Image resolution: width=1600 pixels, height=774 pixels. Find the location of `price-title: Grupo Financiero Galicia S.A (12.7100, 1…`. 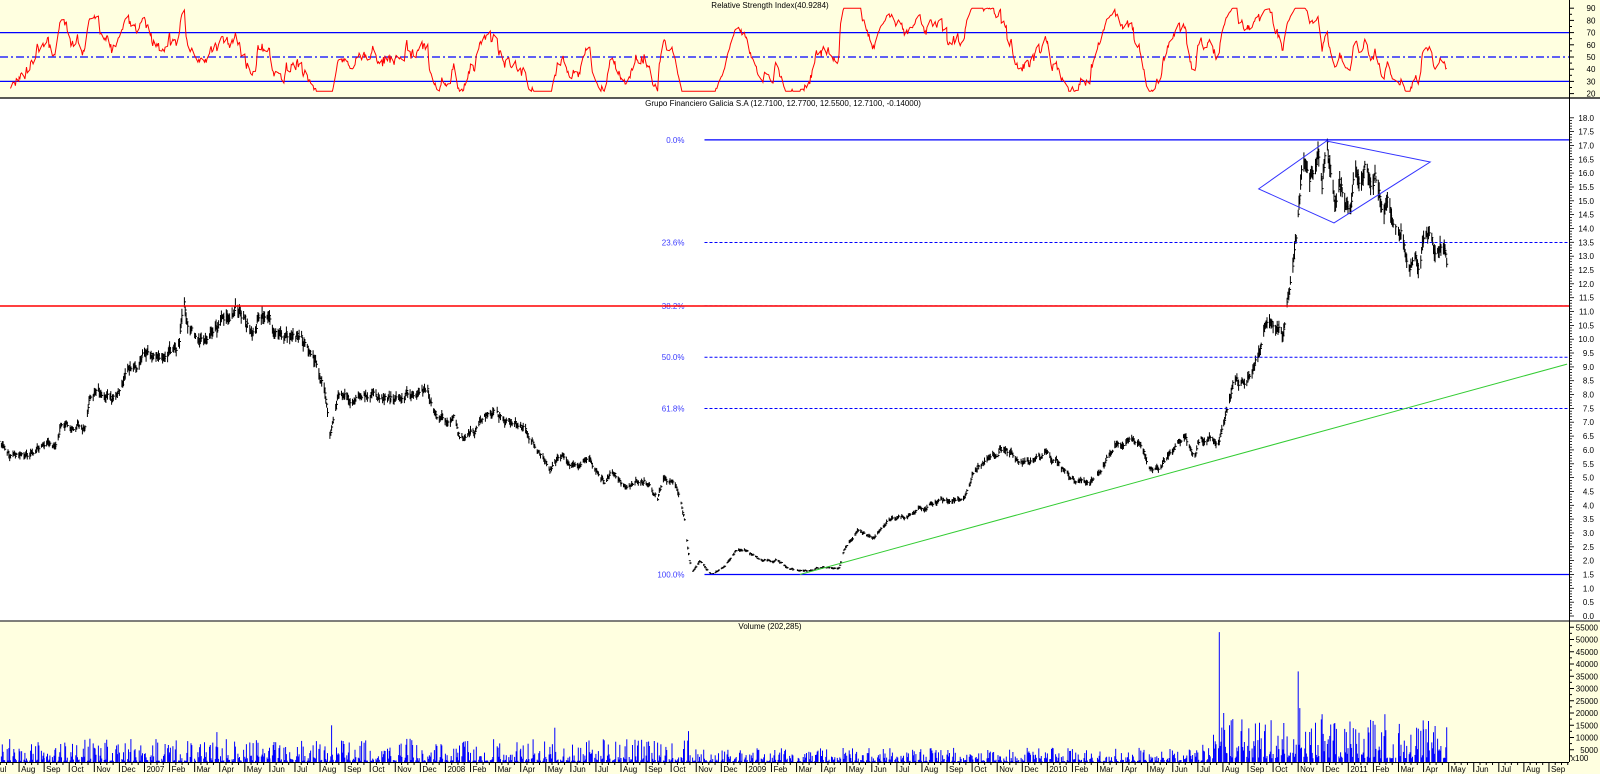

price-title: Grupo Financiero Galicia S.A (12.7100, 1… is located at coordinates (783, 103).